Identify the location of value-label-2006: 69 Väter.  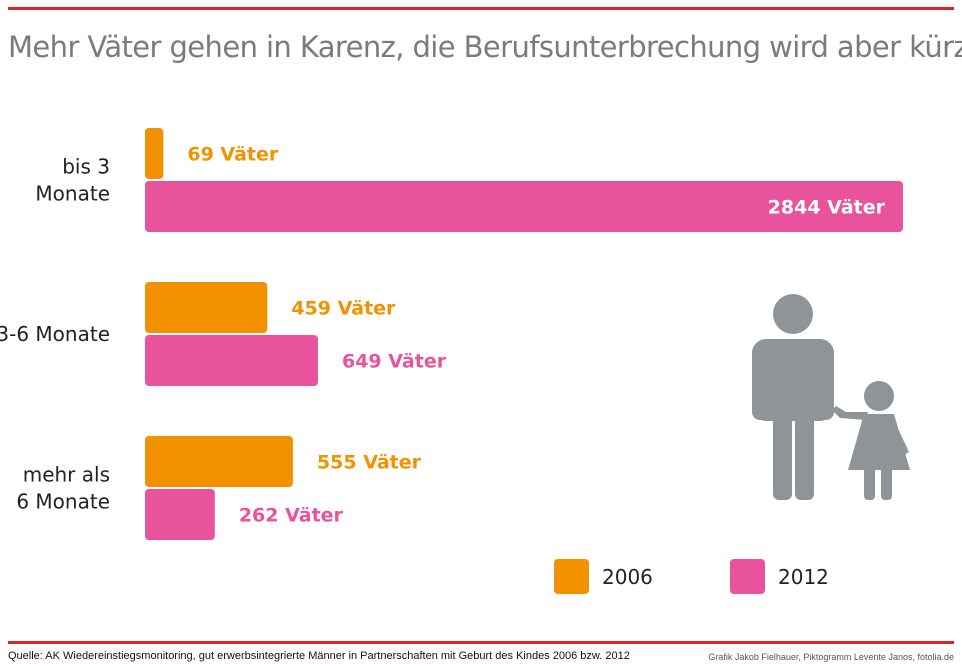
(233, 155).